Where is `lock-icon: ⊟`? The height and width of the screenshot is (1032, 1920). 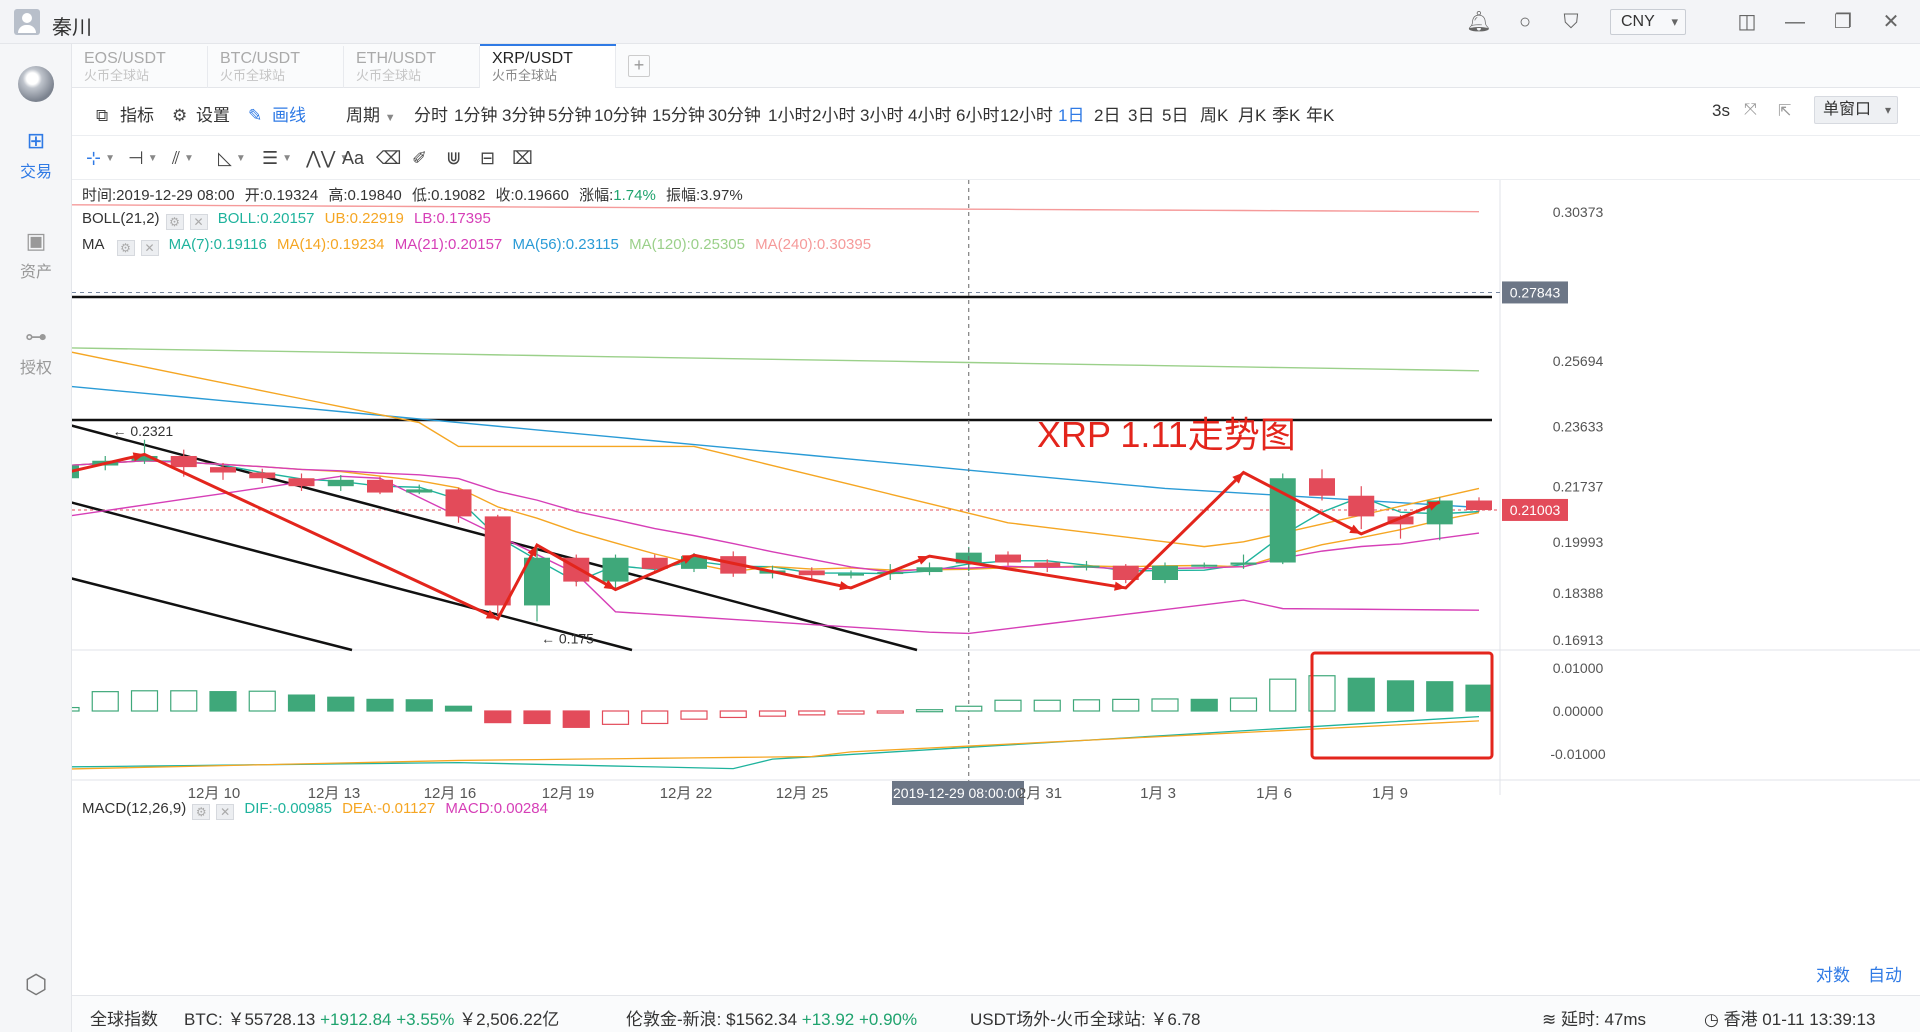
lock-icon: ⊟ is located at coordinates (488, 158).